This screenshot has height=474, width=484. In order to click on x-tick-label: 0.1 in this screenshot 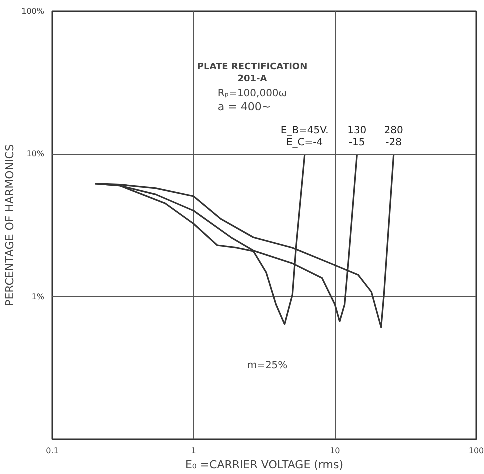, I will do `click(52, 451)`.